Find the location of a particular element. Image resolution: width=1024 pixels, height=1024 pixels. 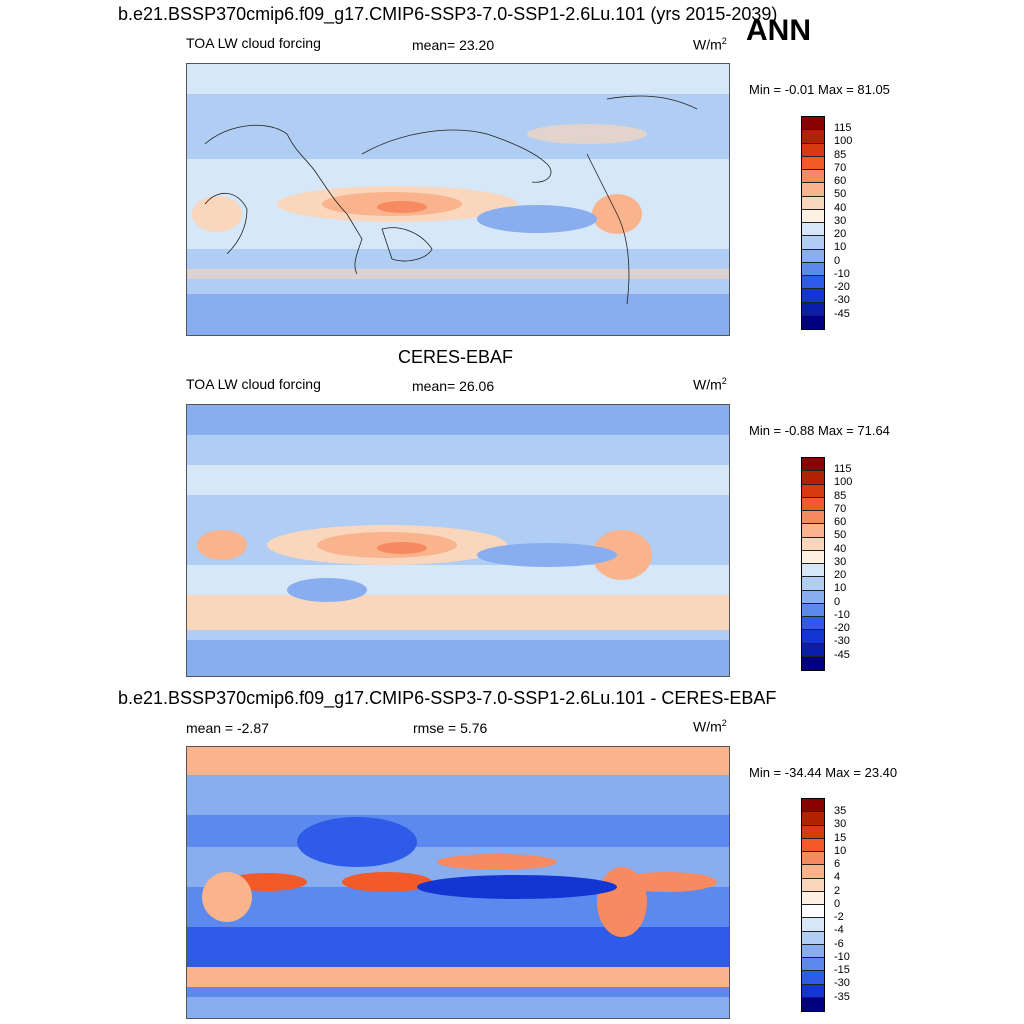

panel1-colorbar-labels: 115 100 85 70 60 50 40 30 20 10 0 -10 -20 -30 -45 is located at coordinates (843, 221).